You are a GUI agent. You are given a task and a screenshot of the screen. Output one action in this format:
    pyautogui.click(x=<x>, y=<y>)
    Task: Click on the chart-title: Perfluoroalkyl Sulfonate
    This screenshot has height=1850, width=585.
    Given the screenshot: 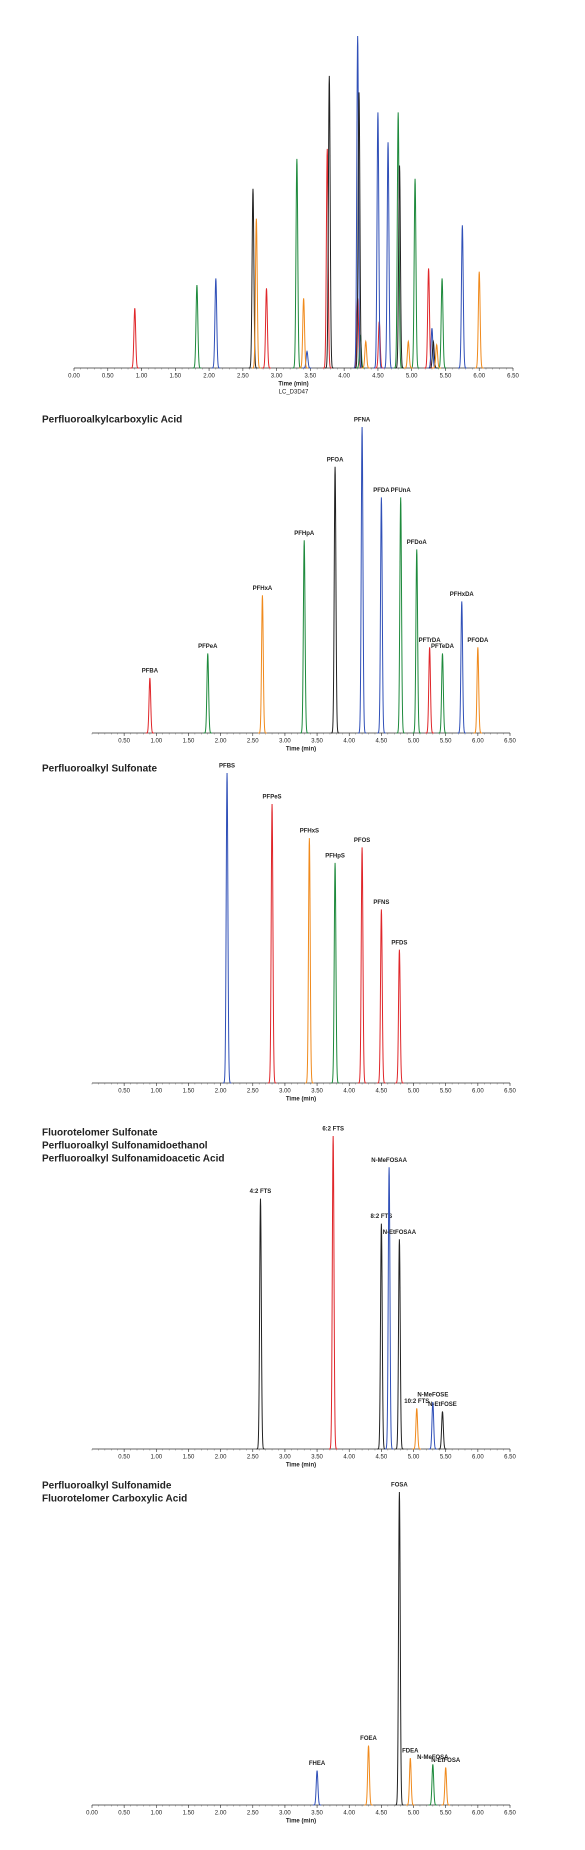 What is the action you would take?
    pyautogui.click(x=99, y=769)
    